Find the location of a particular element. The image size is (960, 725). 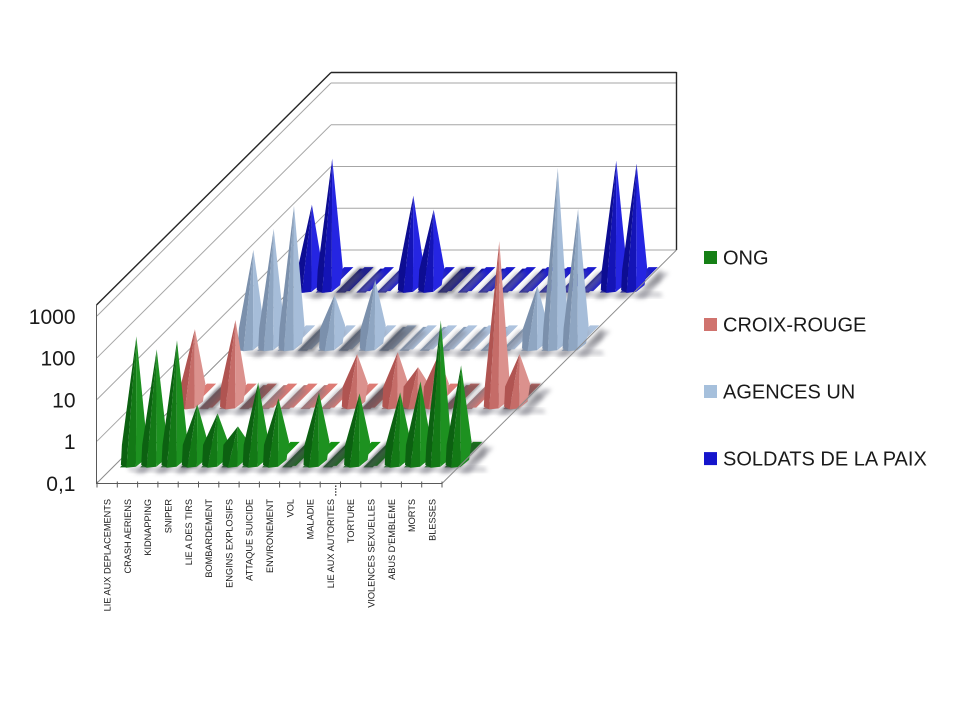

svg-text: TORTURE is located at coordinates (351, 521).